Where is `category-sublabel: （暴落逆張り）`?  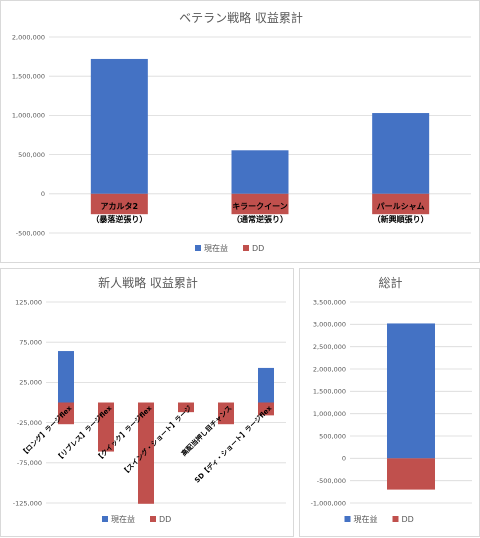
category-sublabel: （暴落逆張り） is located at coordinates (119, 219).